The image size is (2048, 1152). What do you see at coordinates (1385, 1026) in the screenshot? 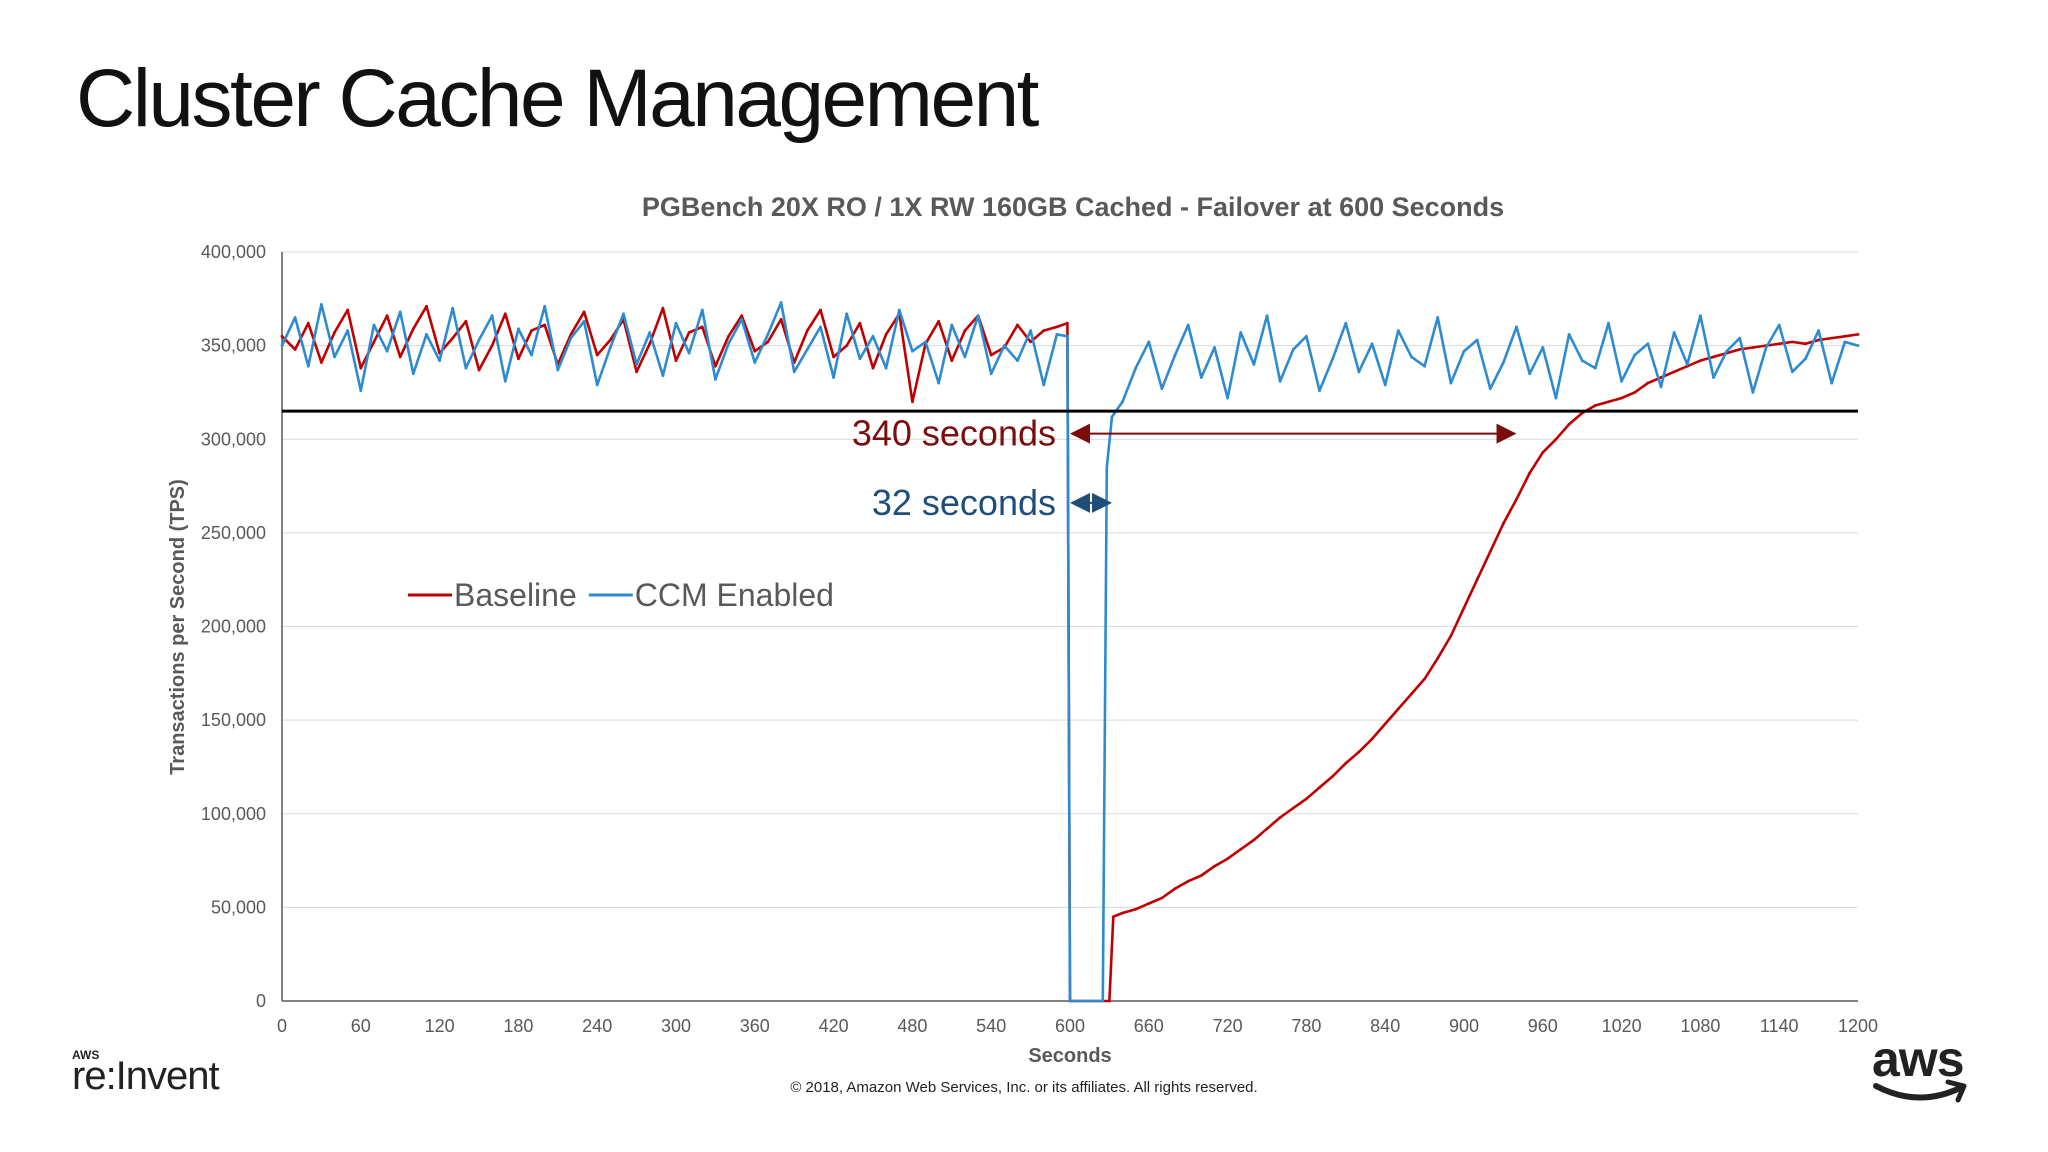
I see `x-tick-label: 840` at bounding box center [1385, 1026].